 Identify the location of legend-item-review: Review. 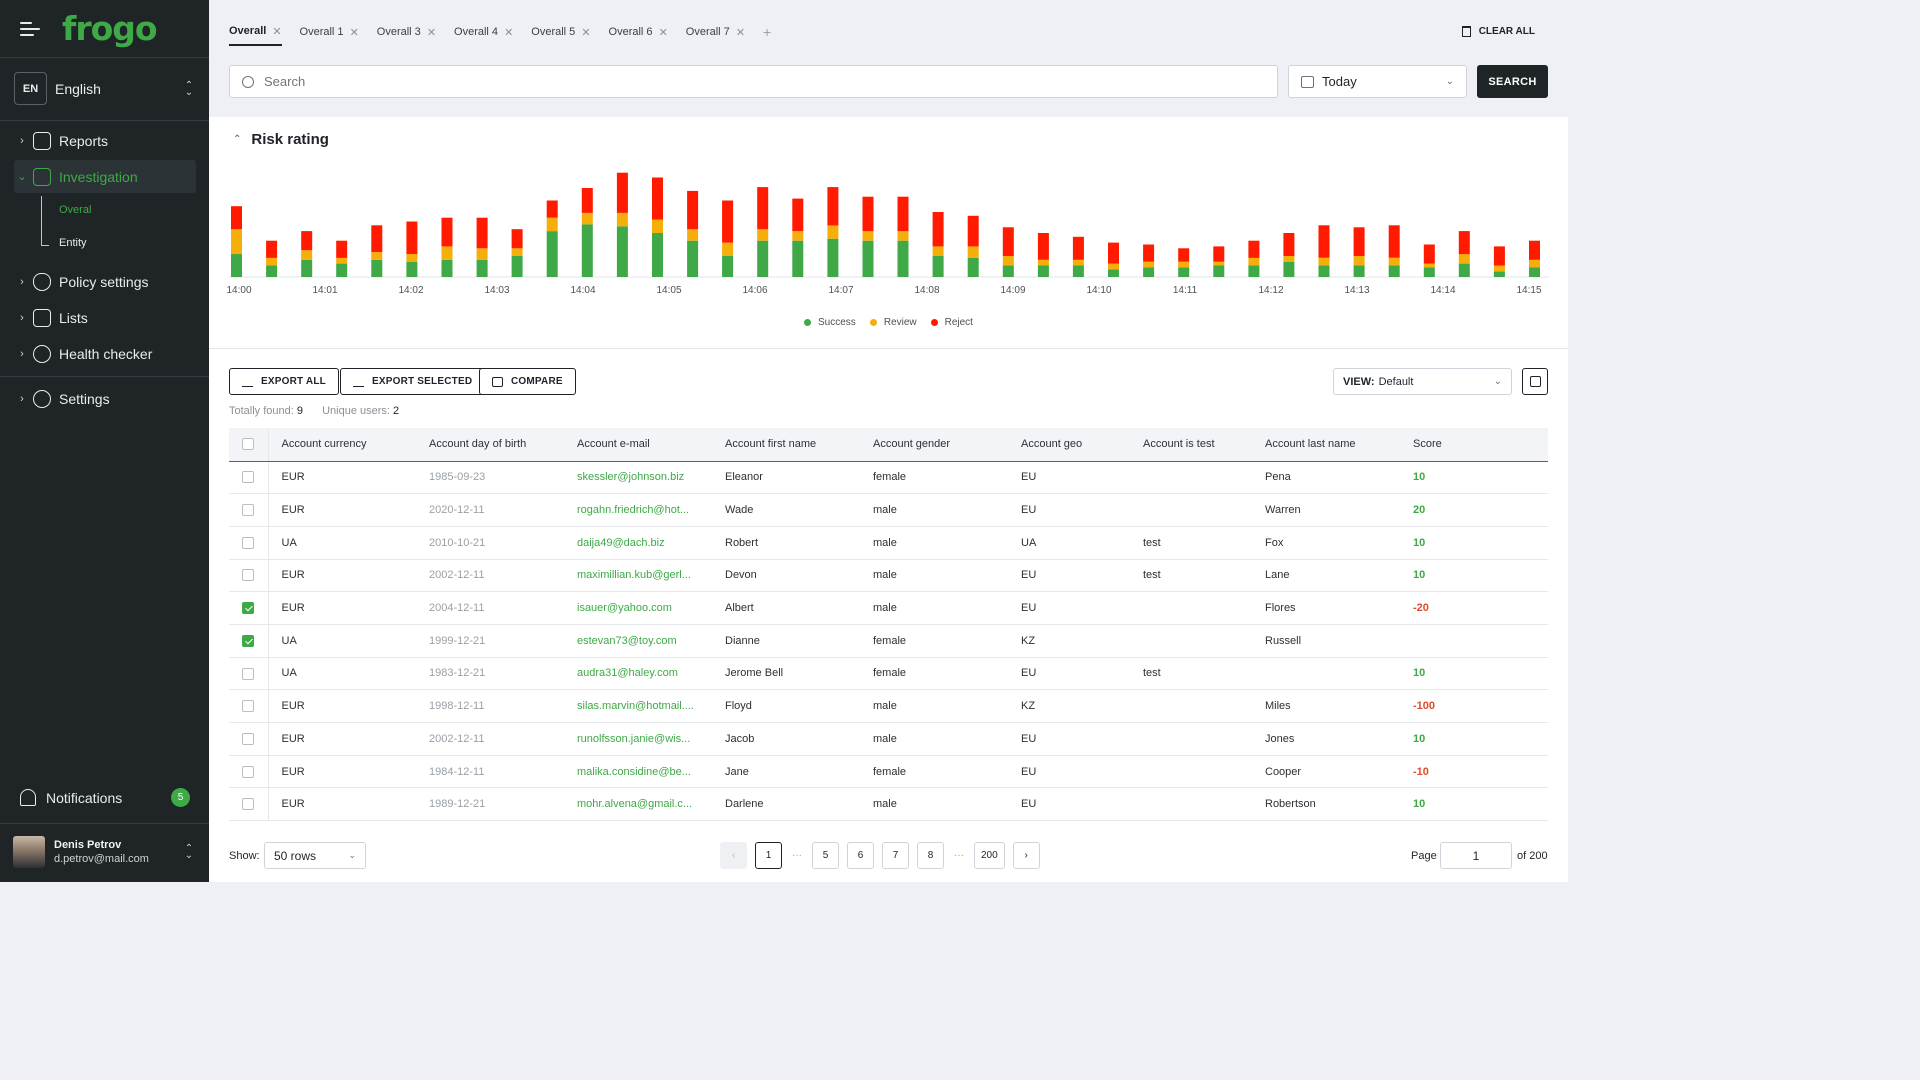
(893, 322).